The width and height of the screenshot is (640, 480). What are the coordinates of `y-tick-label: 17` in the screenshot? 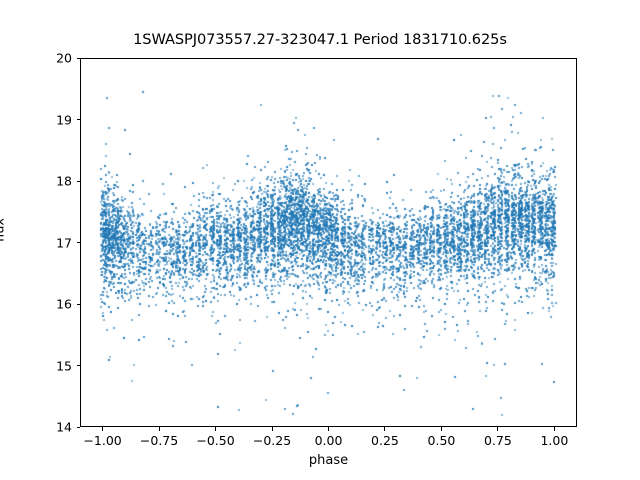 It's located at (64, 242).